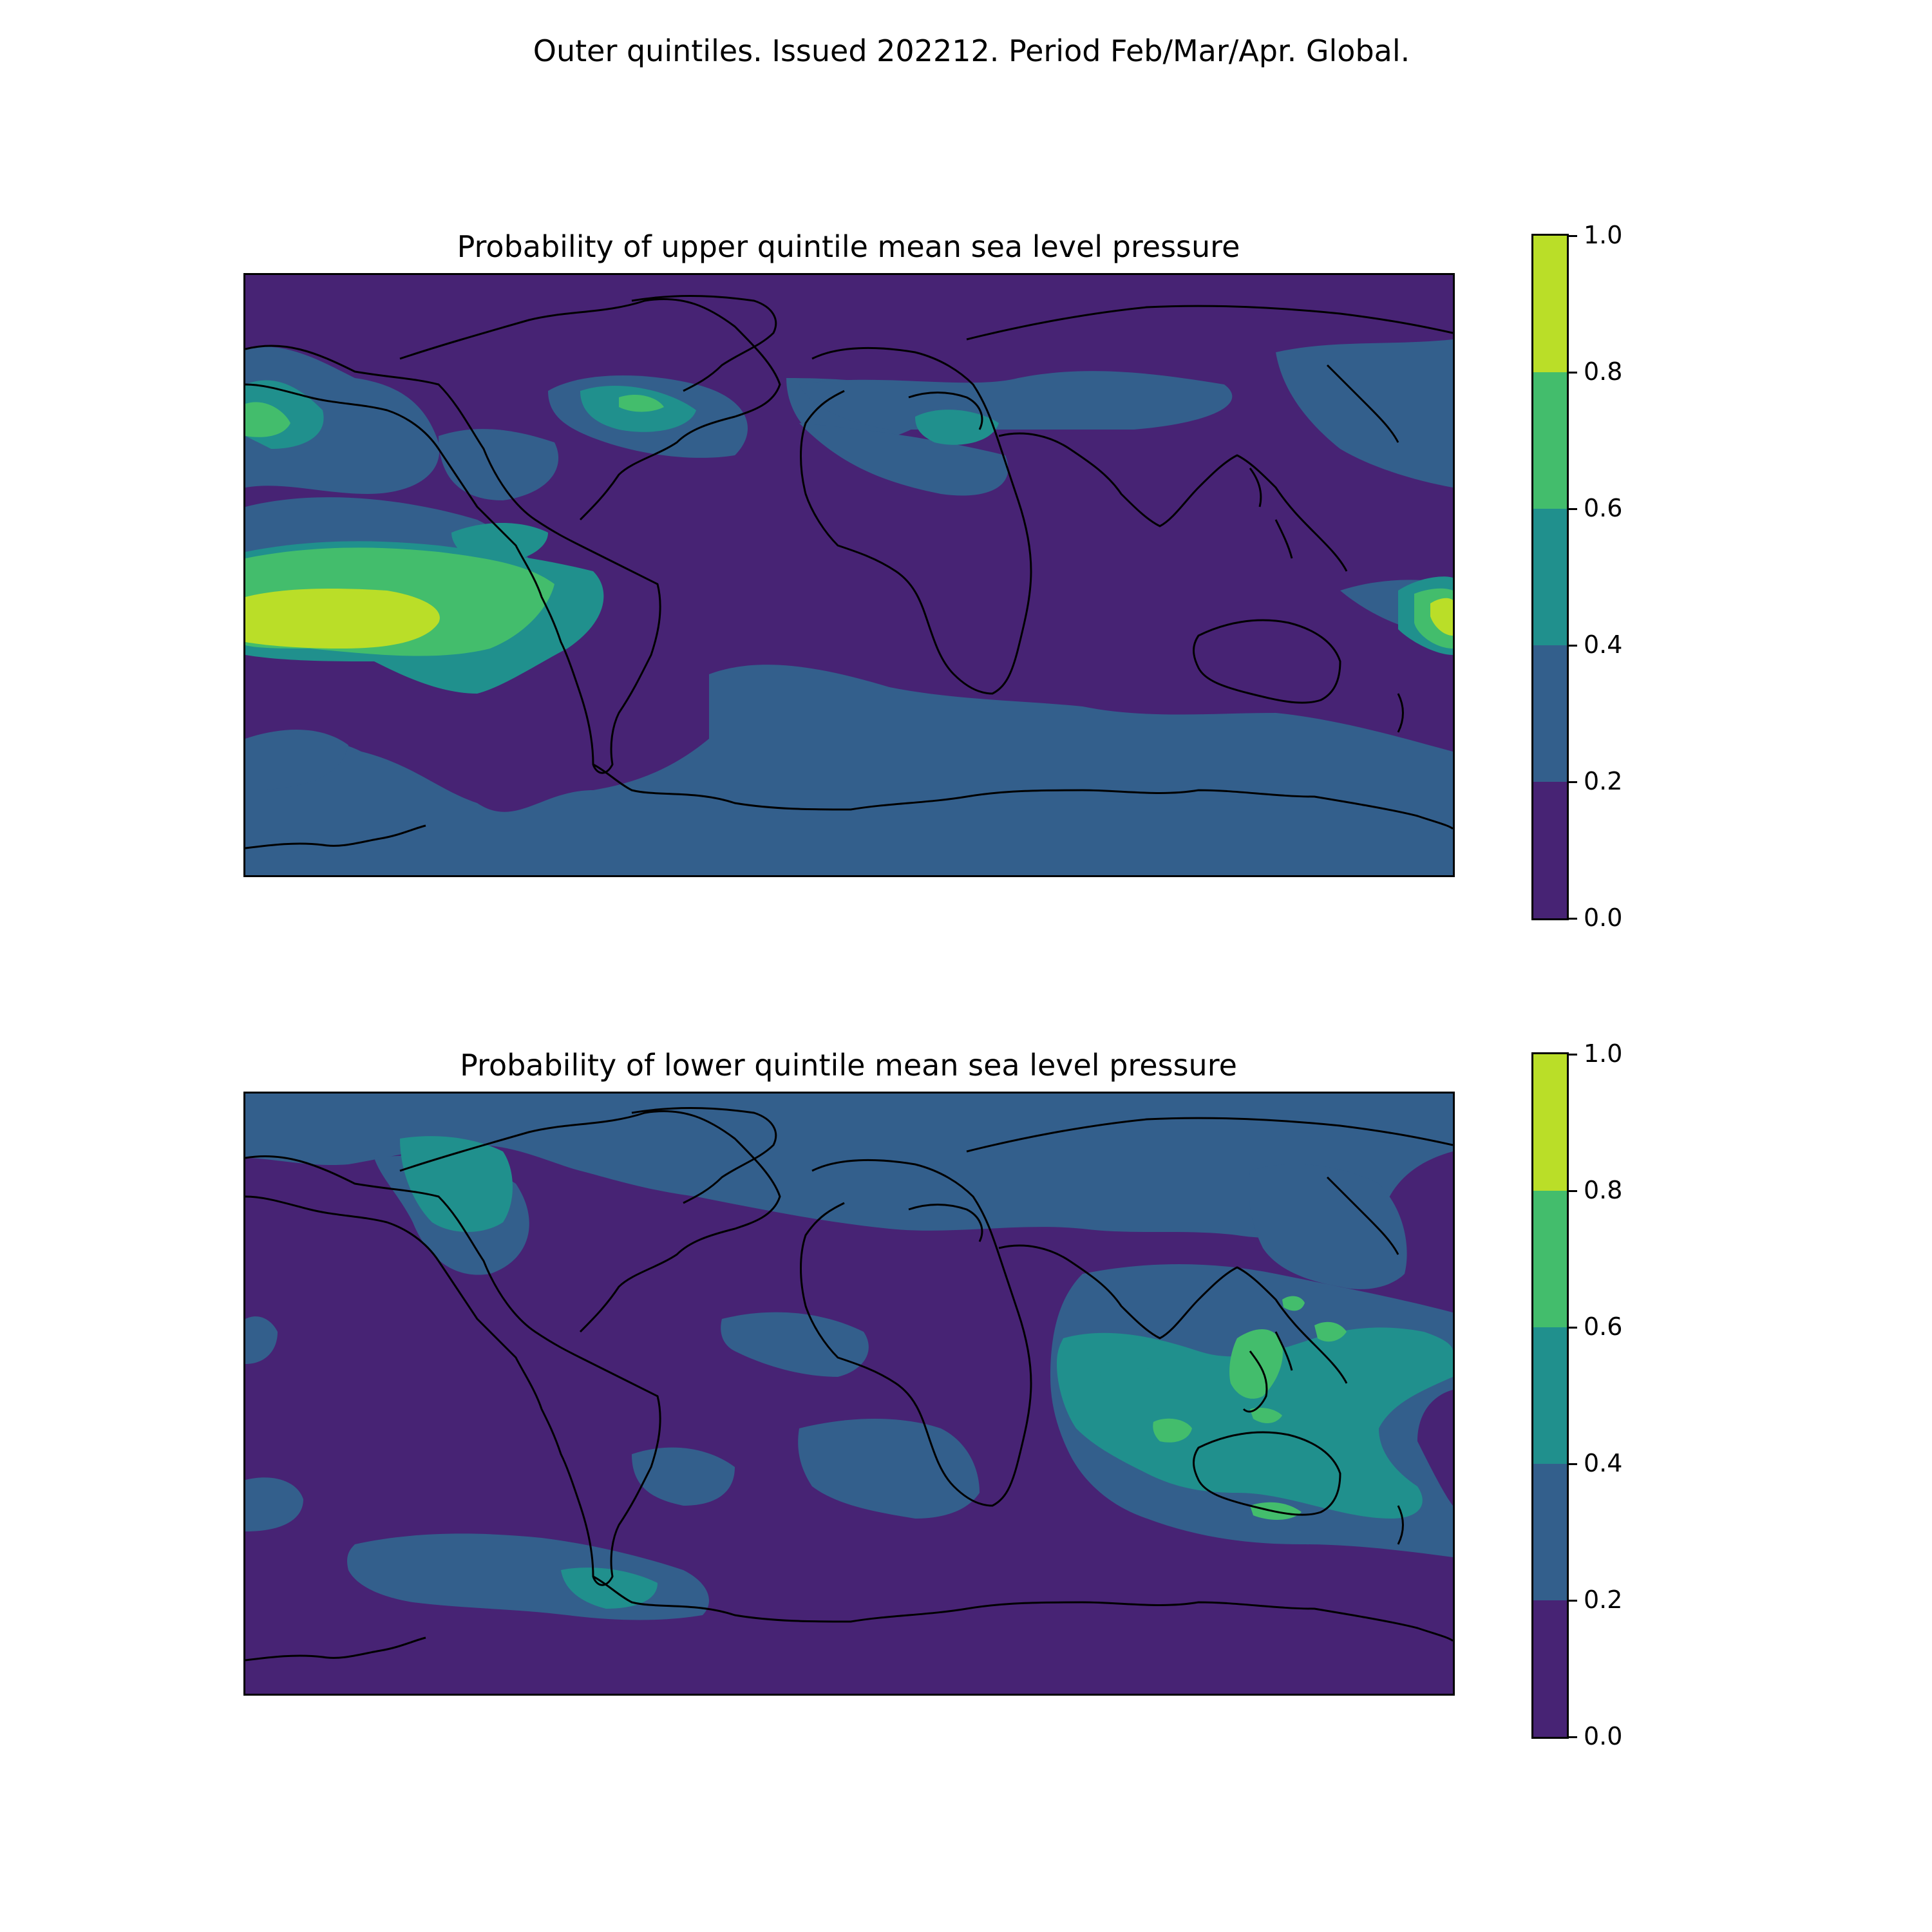 This screenshot has width=1932, height=1932. Describe the element at coordinates (1632, 1395) in the screenshot. I see `colorbar-lower-ticks: 0.0 0.2 0.4 0.6 0.8 1.0` at that location.